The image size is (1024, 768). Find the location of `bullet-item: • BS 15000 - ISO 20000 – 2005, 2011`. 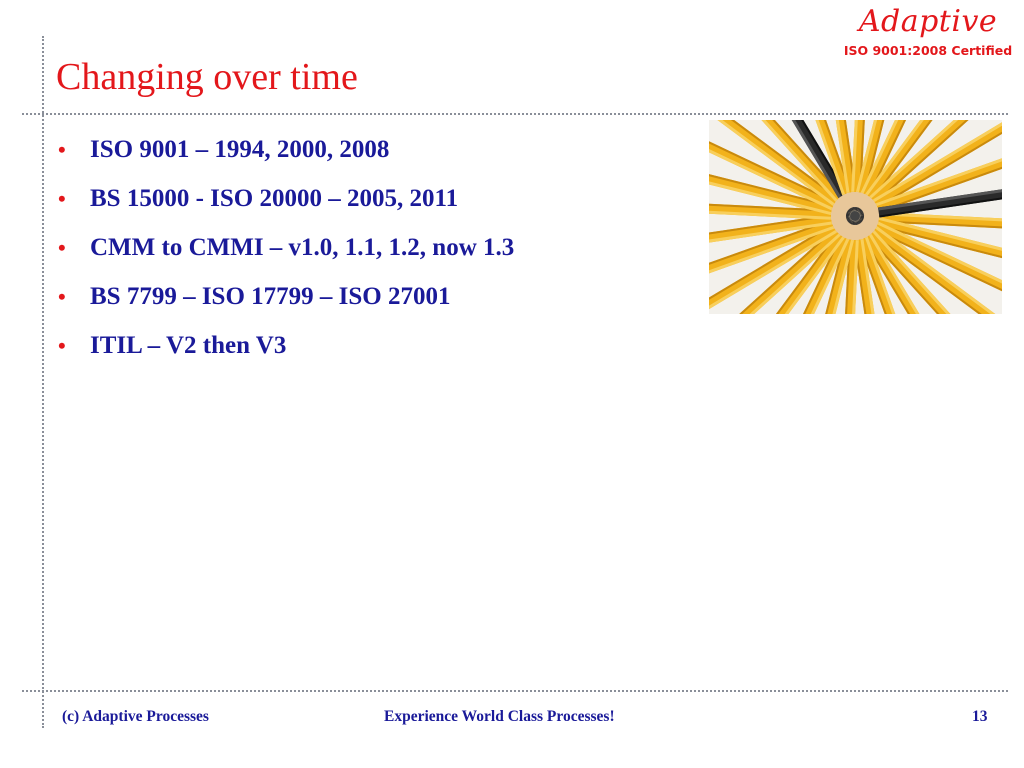

bullet-item: • BS 15000 - ISO 20000 – 2005, 2011 is located at coordinates (286, 199).